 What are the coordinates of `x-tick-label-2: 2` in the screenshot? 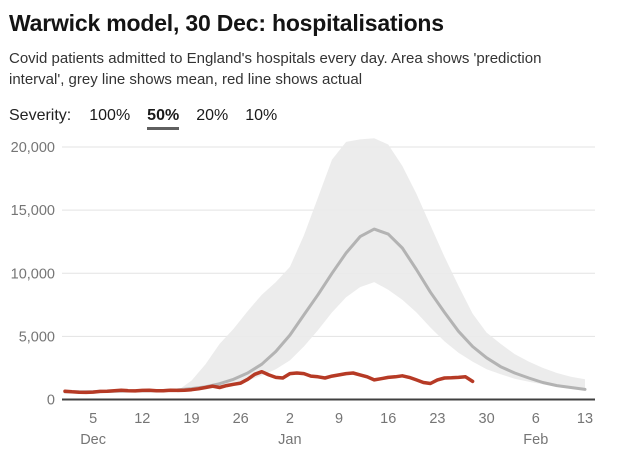 It's located at (290, 419).